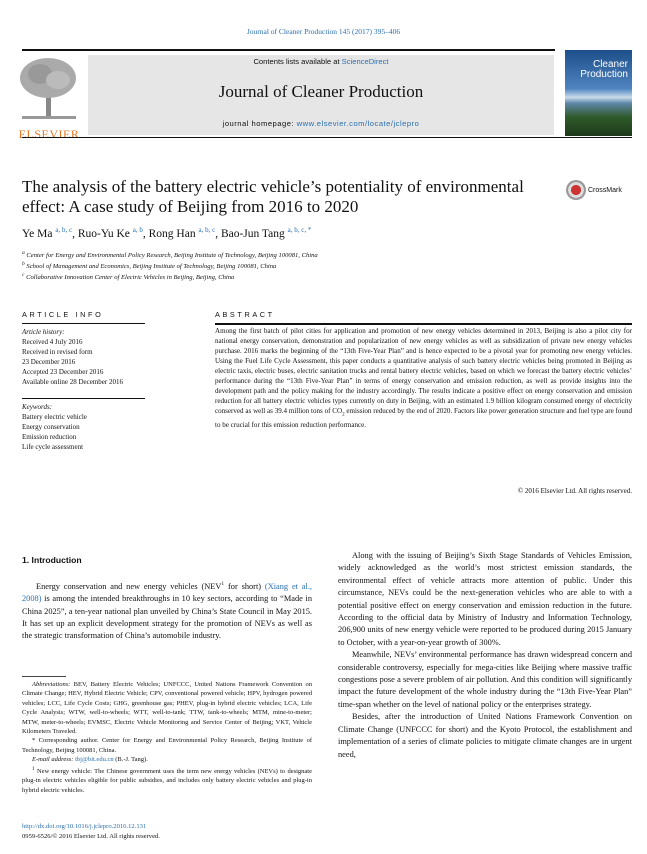 This screenshot has height=854, width=647. Describe the element at coordinates (43, 332) in the screenshot. I see `history-label: Article history:` at that location.